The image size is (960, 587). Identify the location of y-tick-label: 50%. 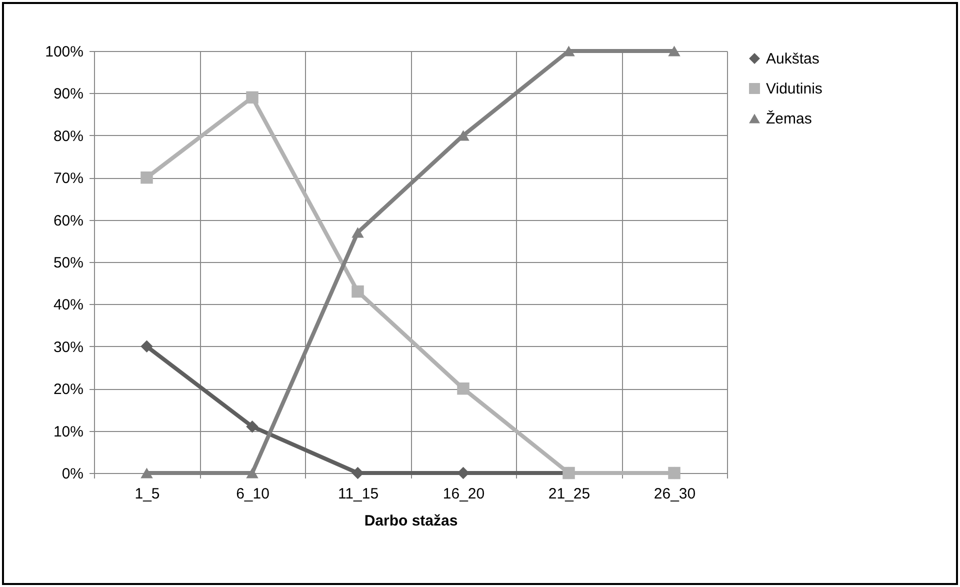
(68, 263).